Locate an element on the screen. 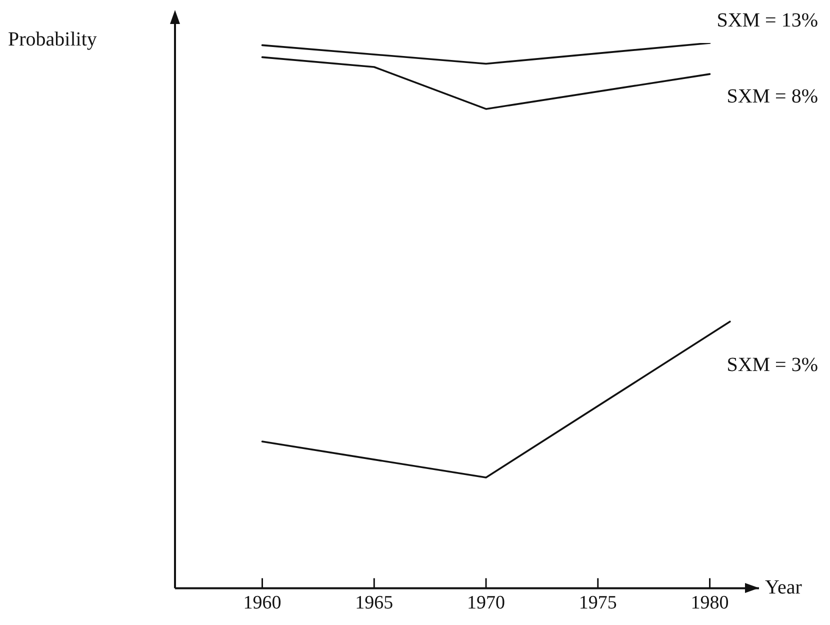 The image size is (830, 625). series-label: SXM = 13% is located at coordinates (767, 20).